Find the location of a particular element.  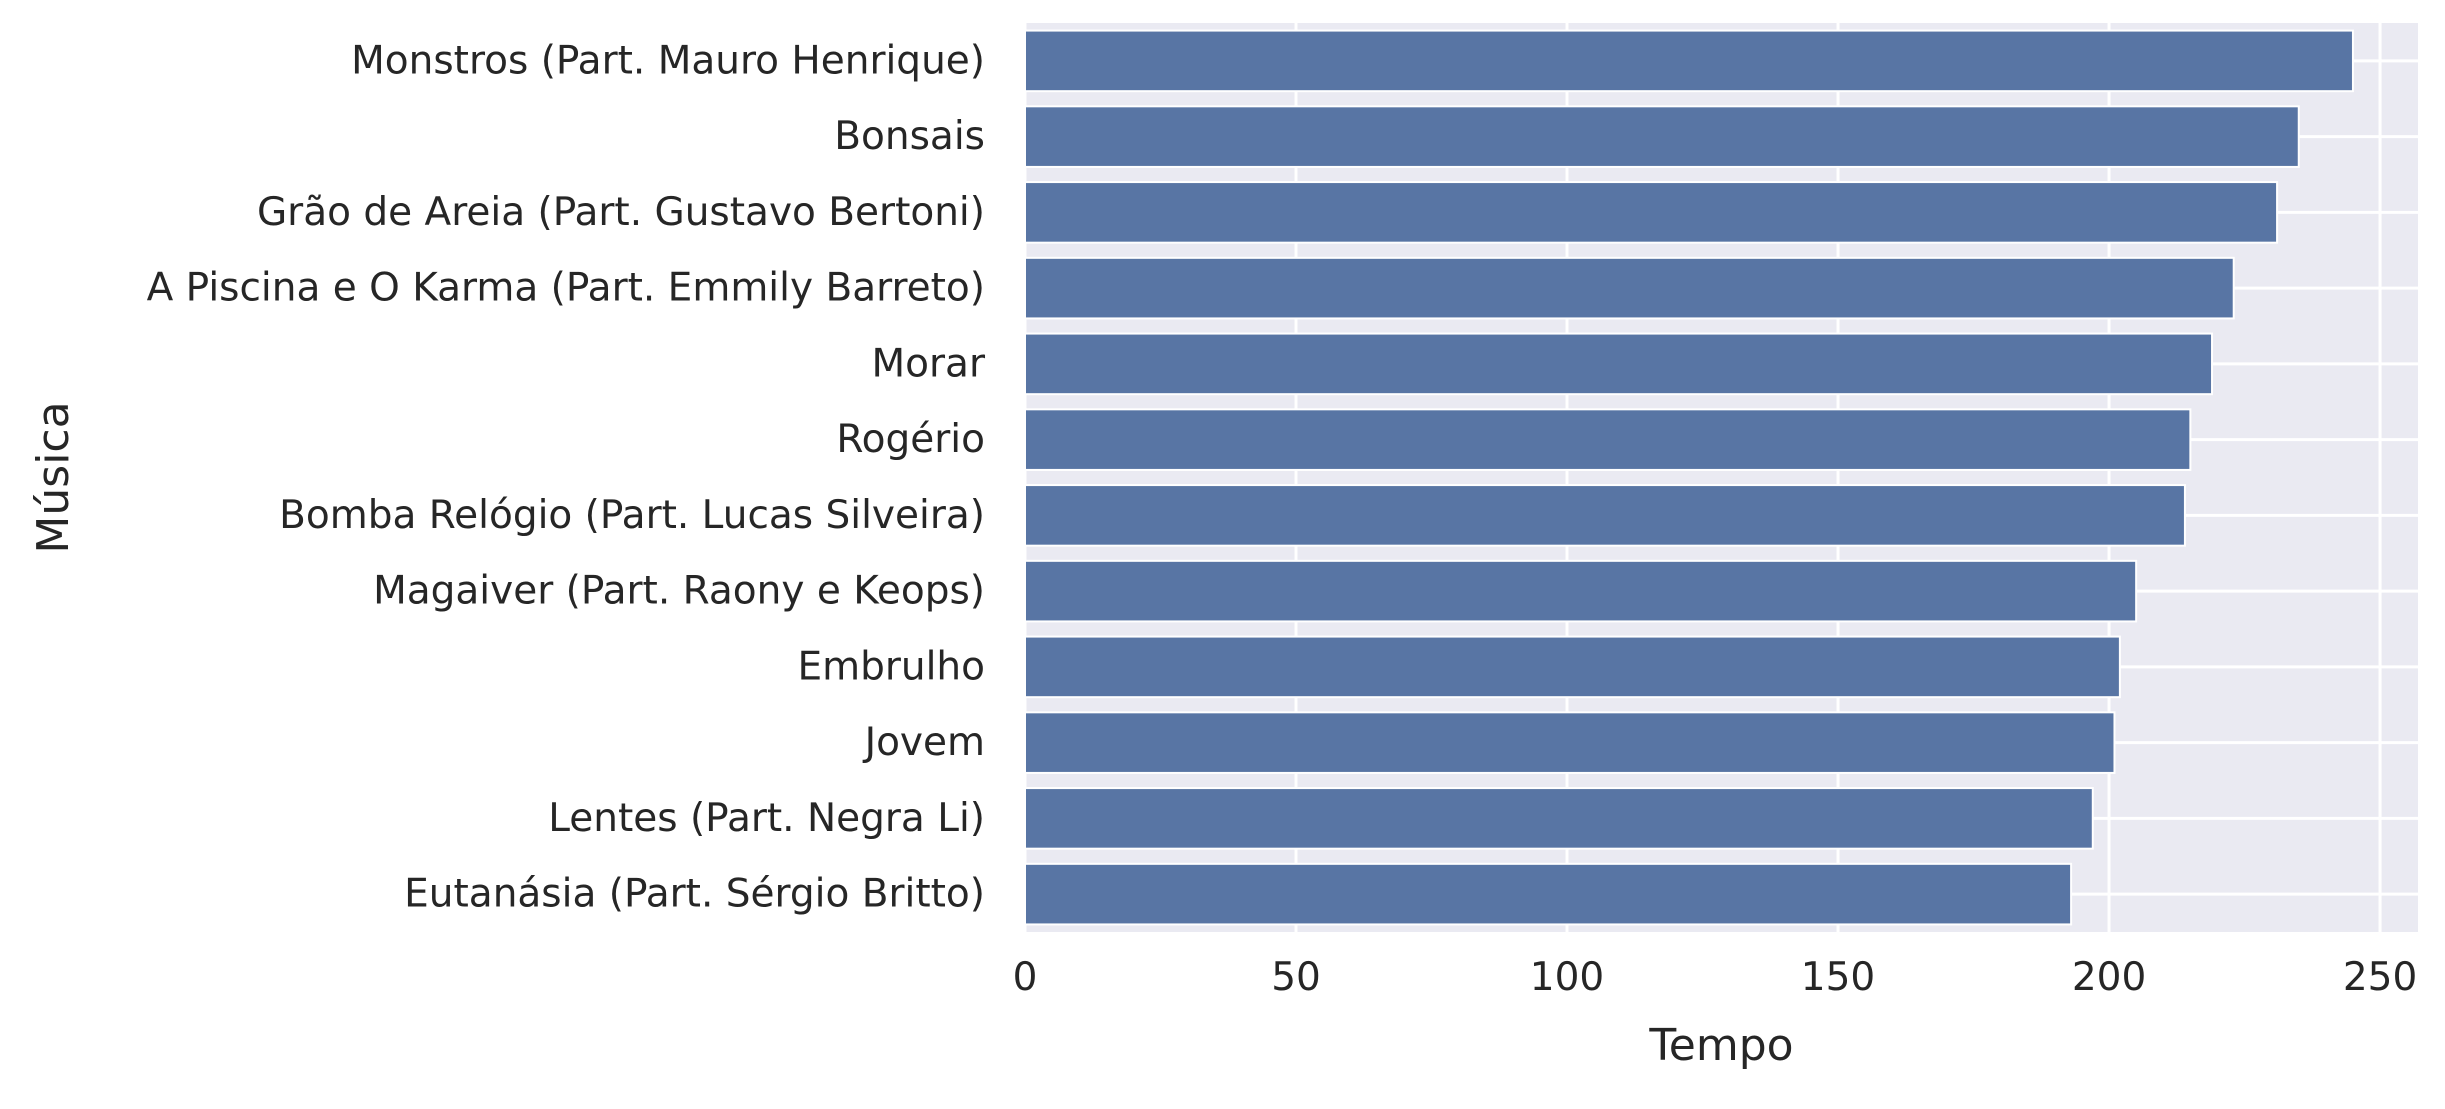

y-tick-label-8: Embrulho is located at coordinates (891, 666).